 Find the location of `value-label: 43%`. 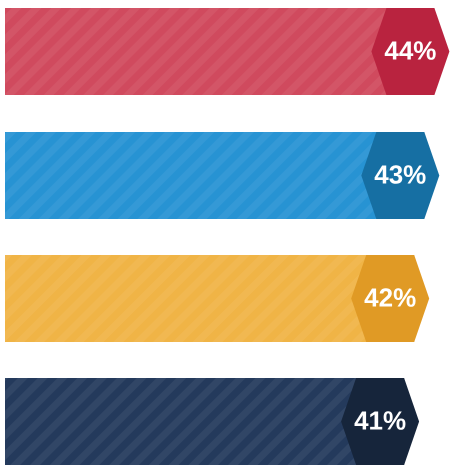

value-label: 43% is located at coordinates (400, 174).